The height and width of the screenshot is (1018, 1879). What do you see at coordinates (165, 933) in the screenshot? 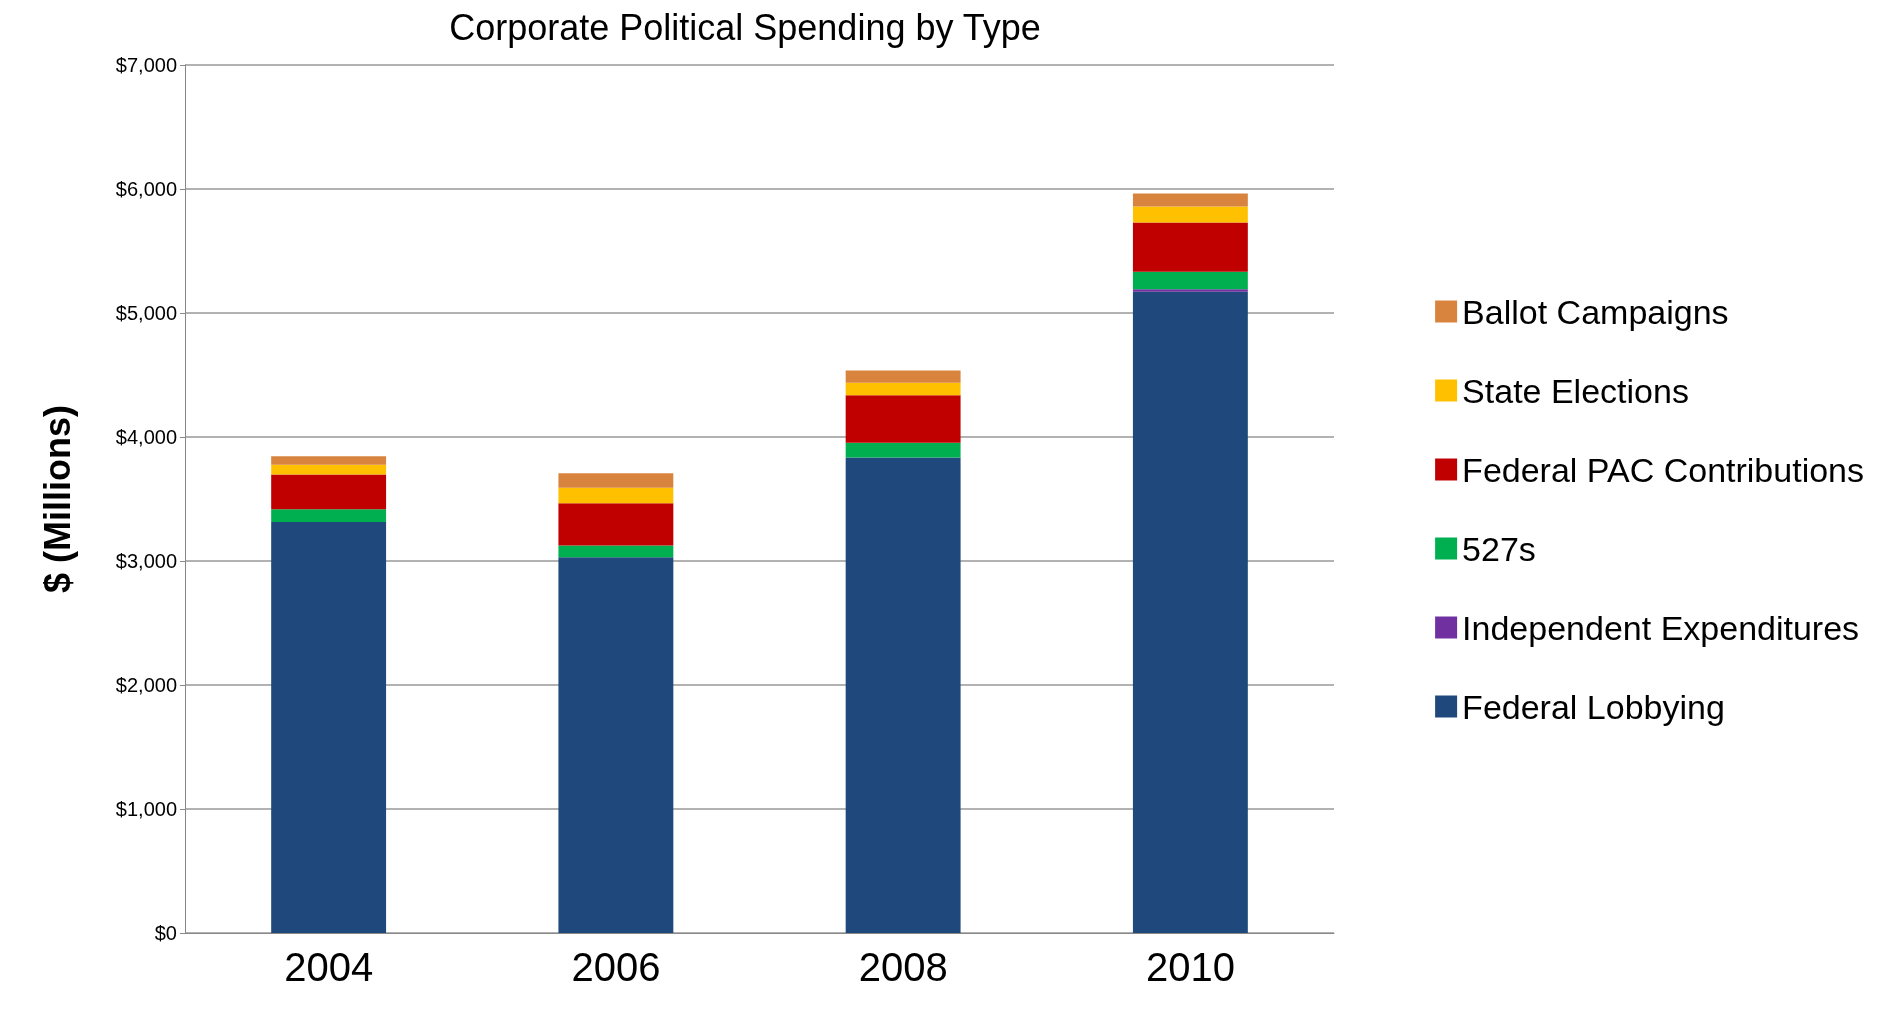
I see `y-tick-label: $0` at bounding box center [165, 933].